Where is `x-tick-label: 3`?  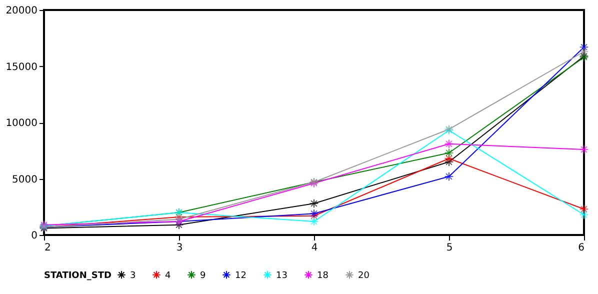 x-tick-label: 3 is located at coordinates (179, 248).